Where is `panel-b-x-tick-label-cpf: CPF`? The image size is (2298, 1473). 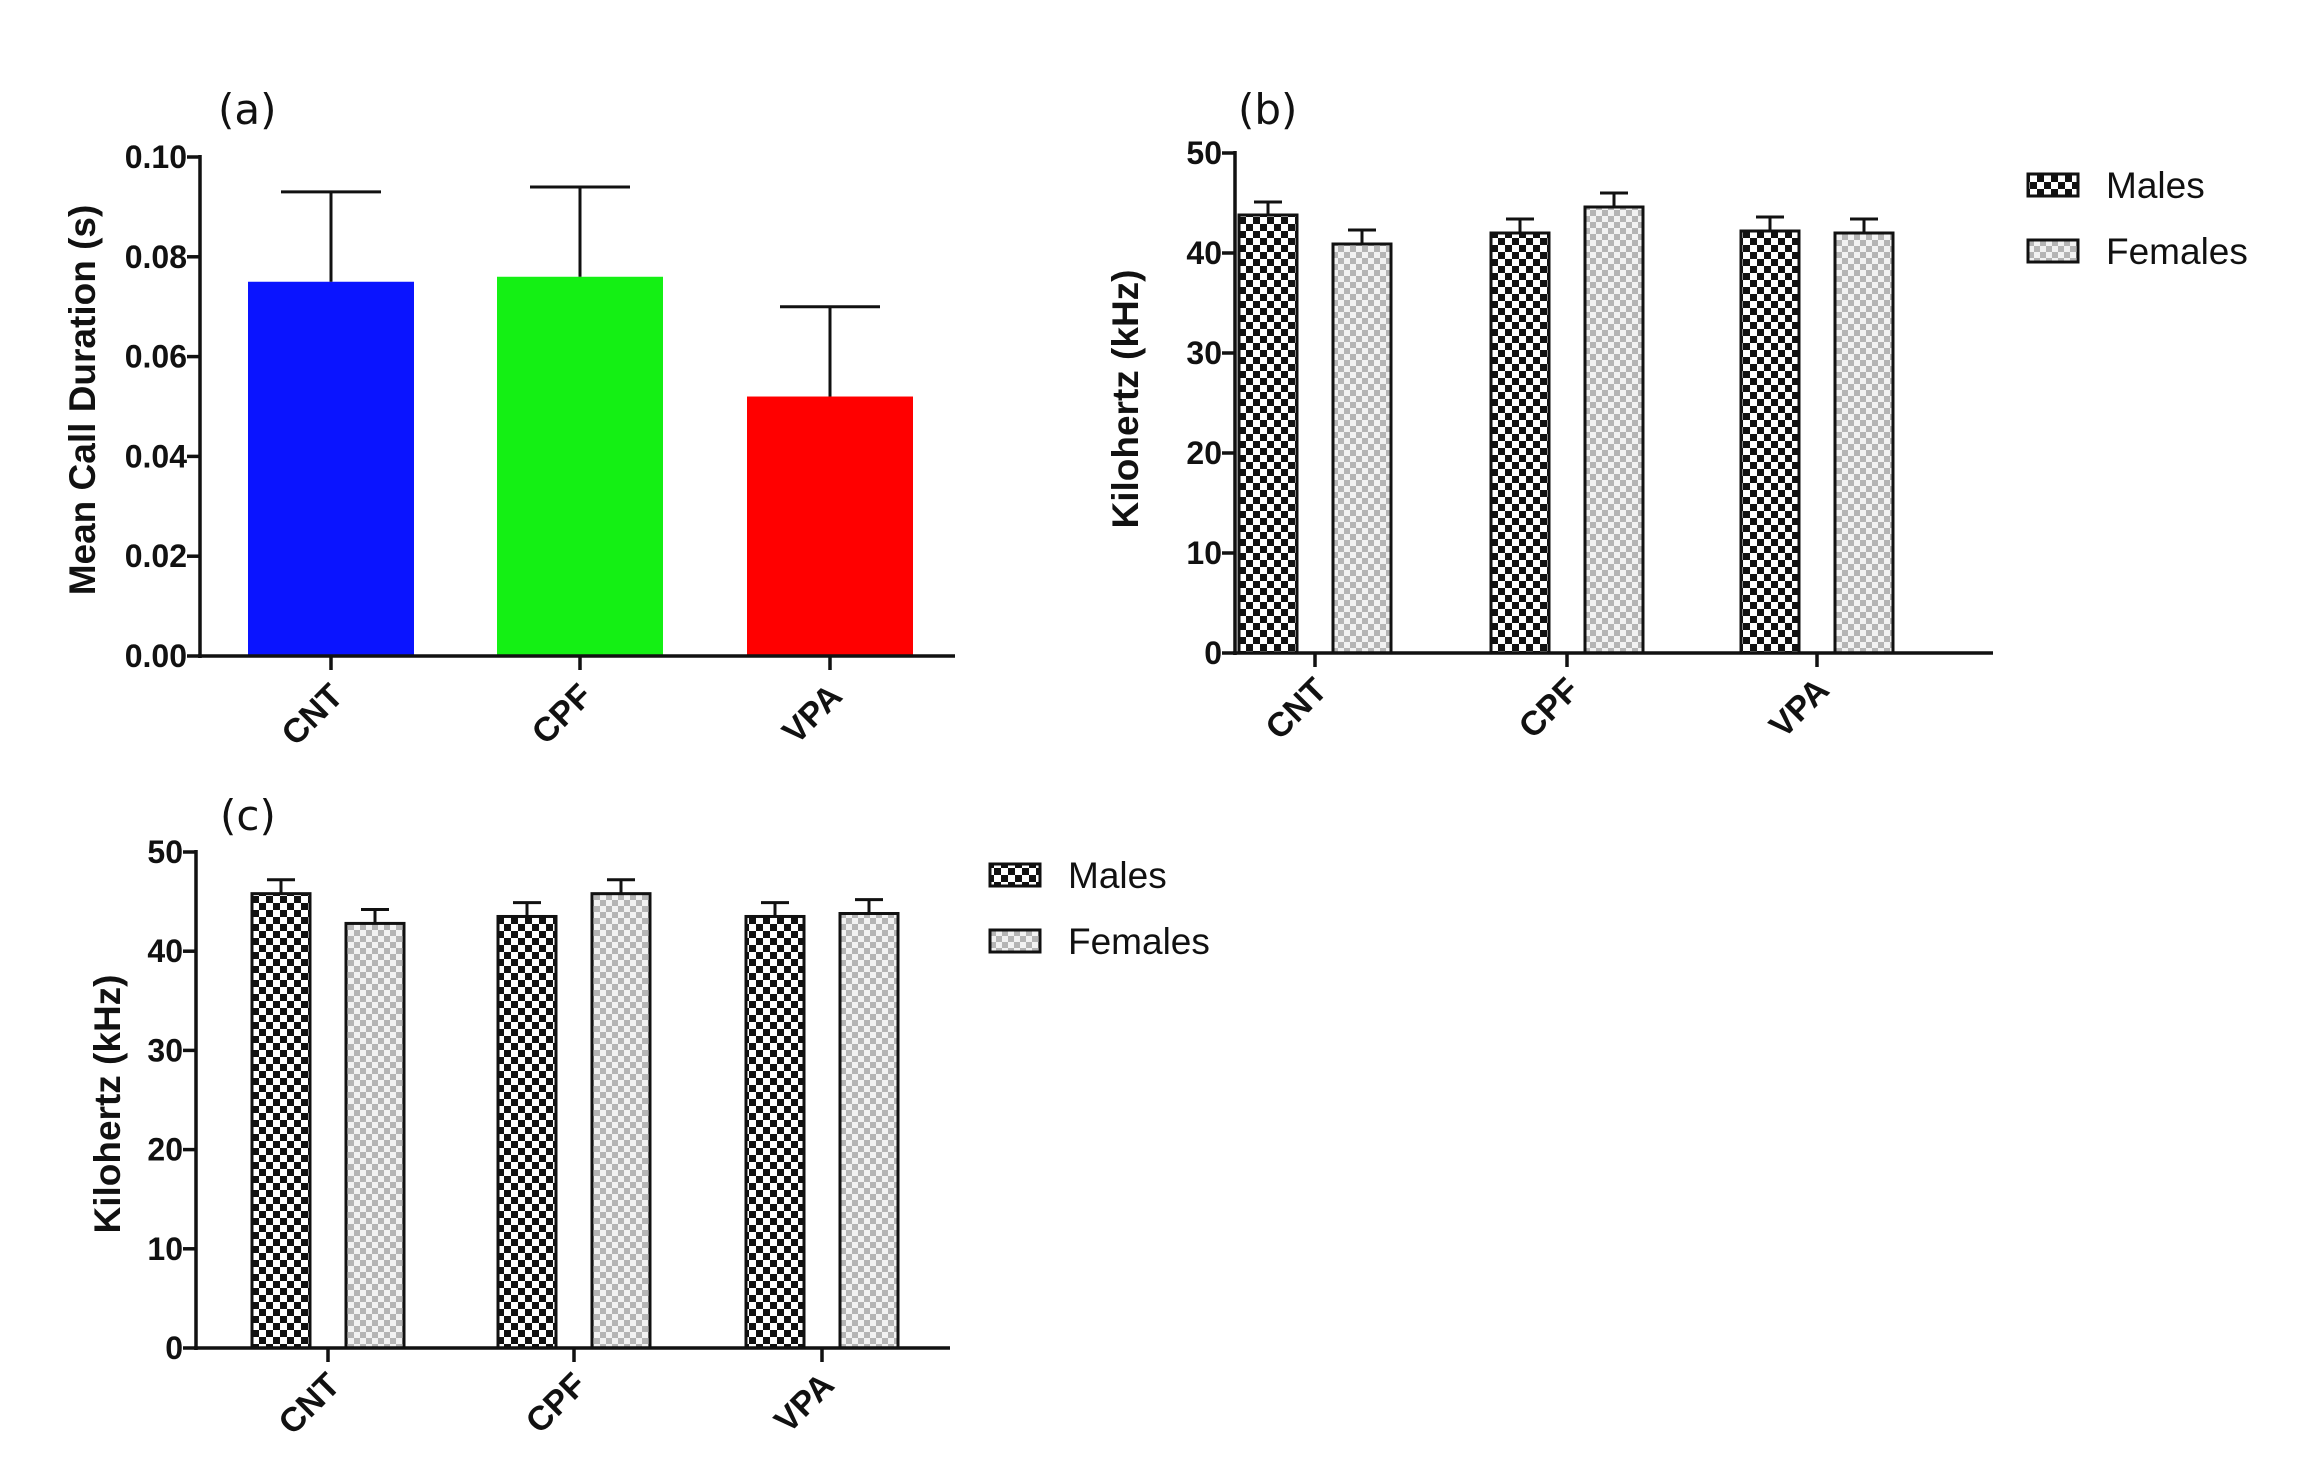 panel-b-x-tick-label-cpf: CPF is located at coordinates (1549, 708).